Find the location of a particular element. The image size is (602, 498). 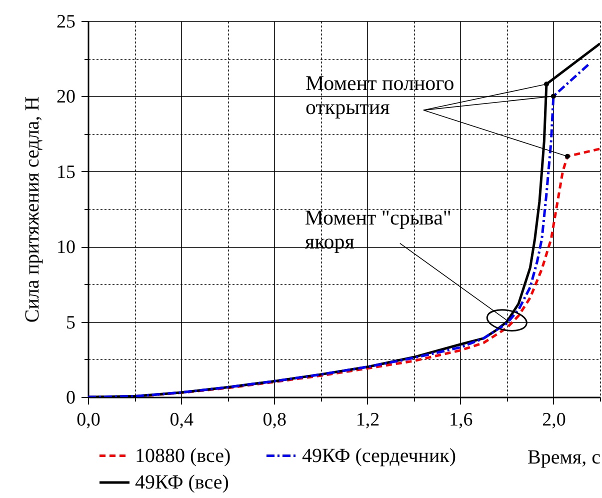

x-tick-label: 0,0 is located at coordinates (88, 420).